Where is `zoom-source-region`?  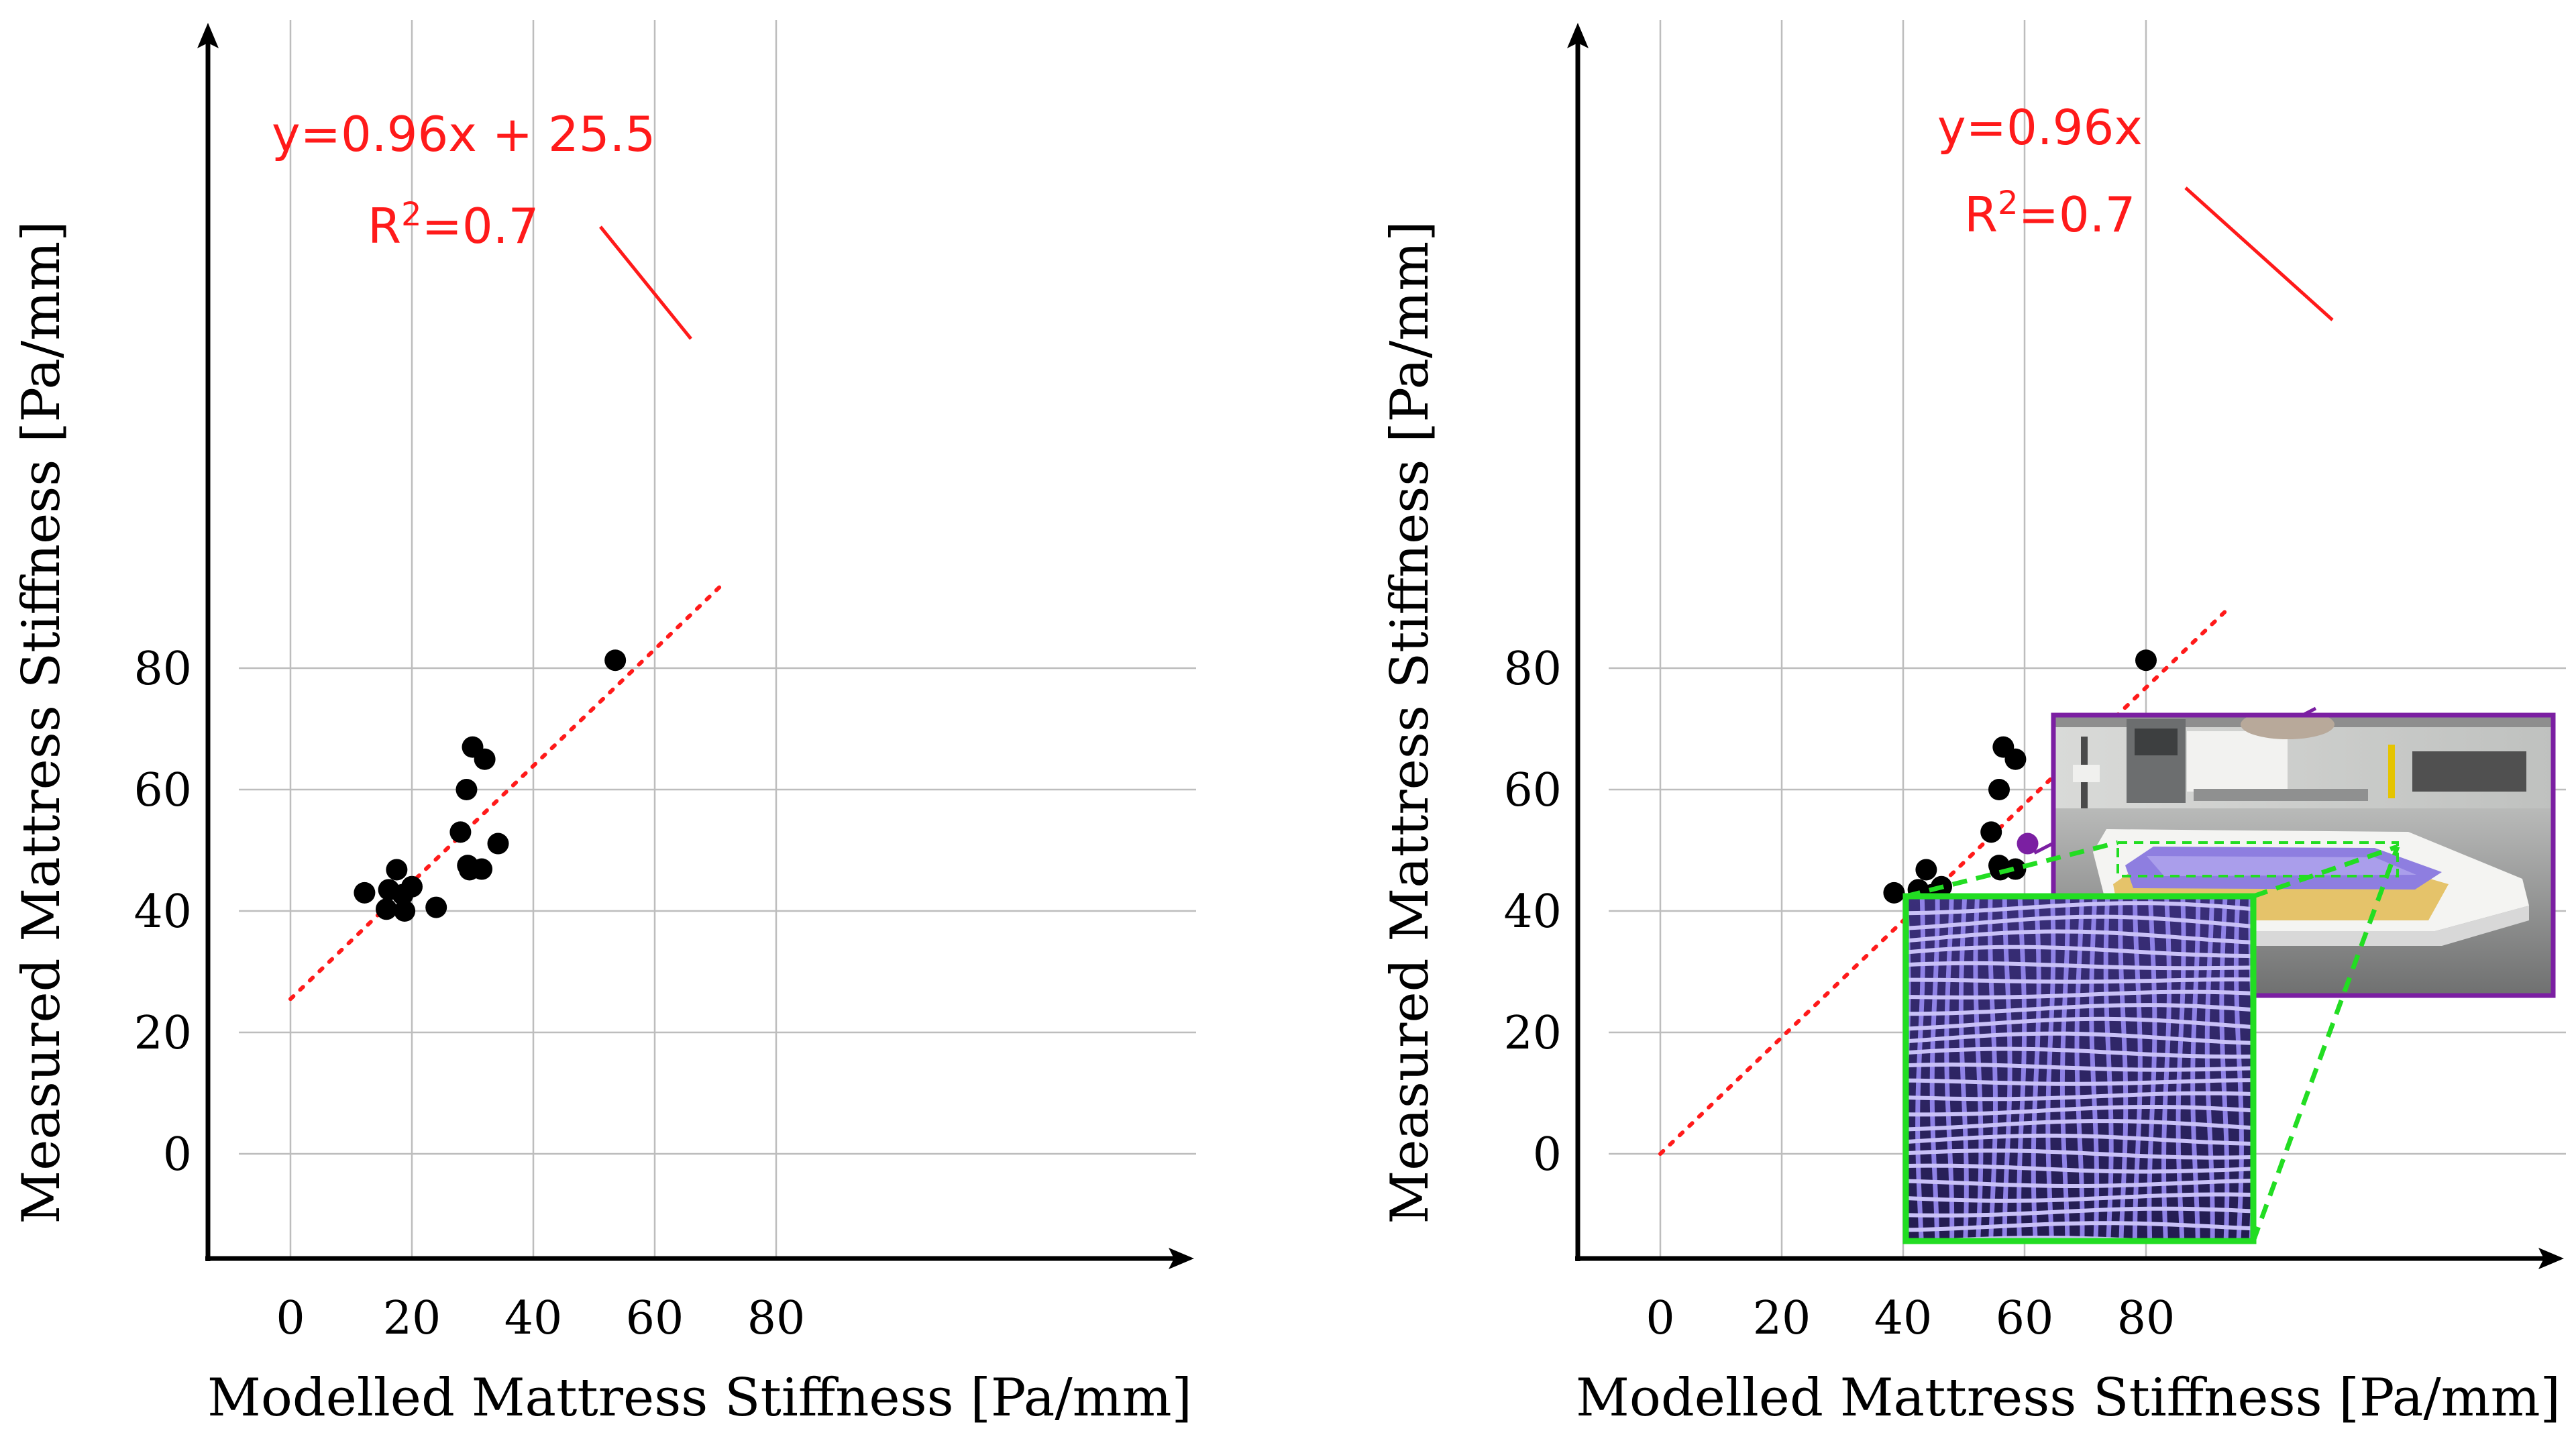
zoom-source-region is located at coordinates (2257, 859).